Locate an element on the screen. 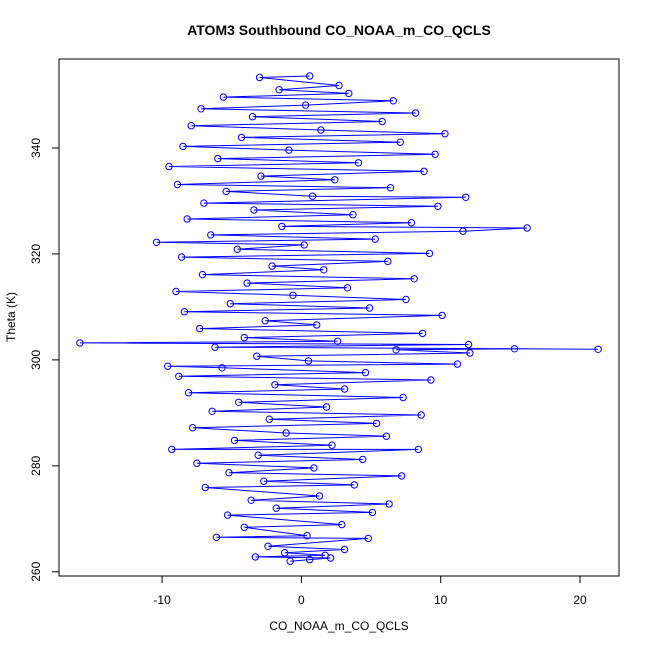 This screenshot has width=650, height=650. y-tick-label: 340 is located at coordinates (36, 148).